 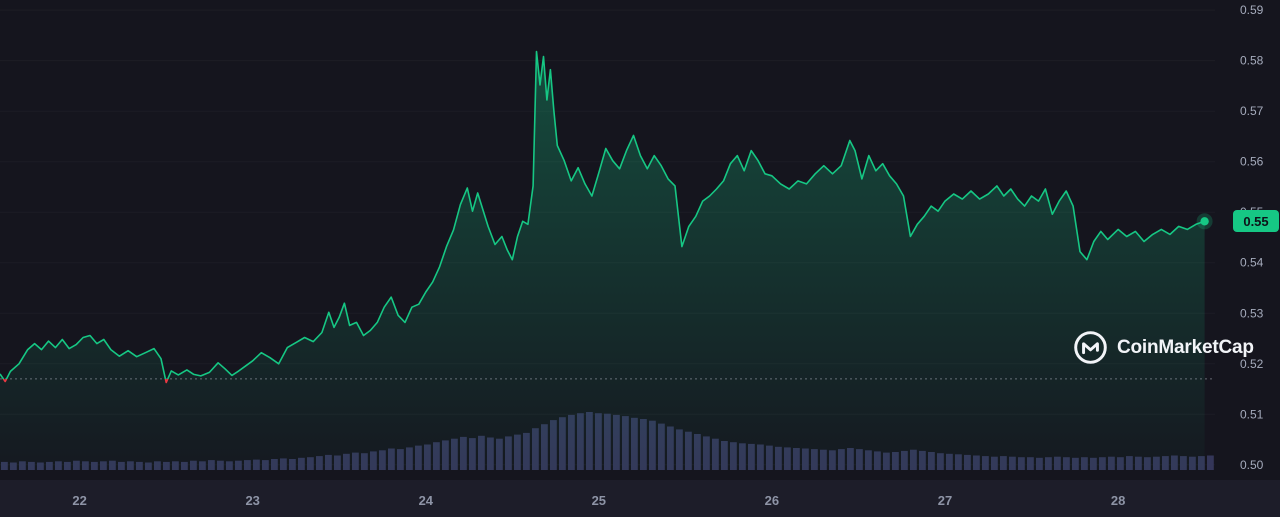 I want to click on y-axis-label: 0.53, so click(x=1252, y=313).